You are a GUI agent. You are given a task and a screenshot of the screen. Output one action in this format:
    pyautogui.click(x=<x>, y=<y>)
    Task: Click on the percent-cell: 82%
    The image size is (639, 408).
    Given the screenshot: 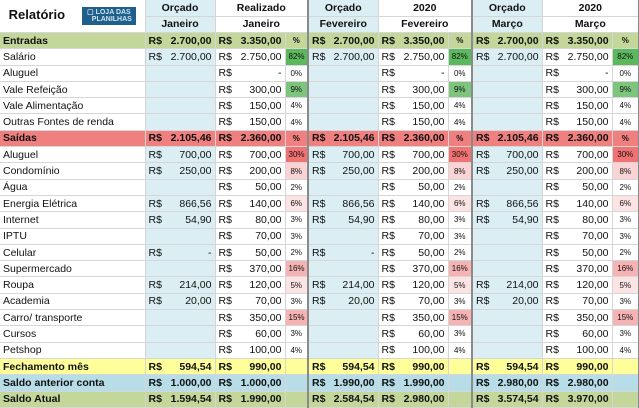 What is the action you would take?
    pyautogui.click(x=625, y=57)
    